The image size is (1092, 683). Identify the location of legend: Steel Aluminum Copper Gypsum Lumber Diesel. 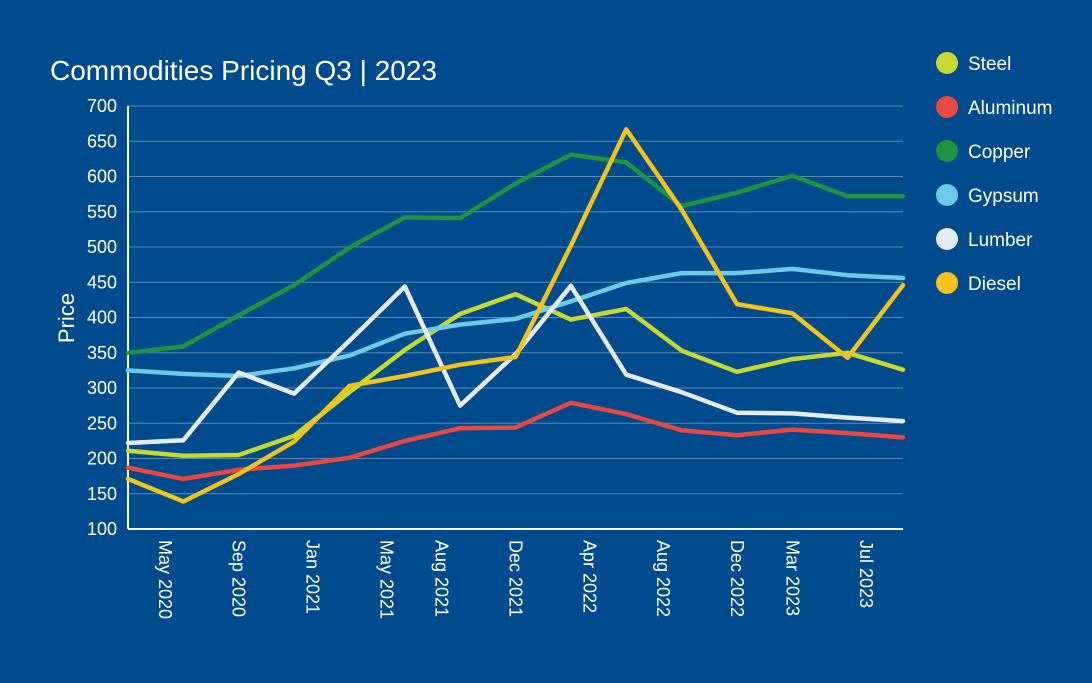
(994, 173).